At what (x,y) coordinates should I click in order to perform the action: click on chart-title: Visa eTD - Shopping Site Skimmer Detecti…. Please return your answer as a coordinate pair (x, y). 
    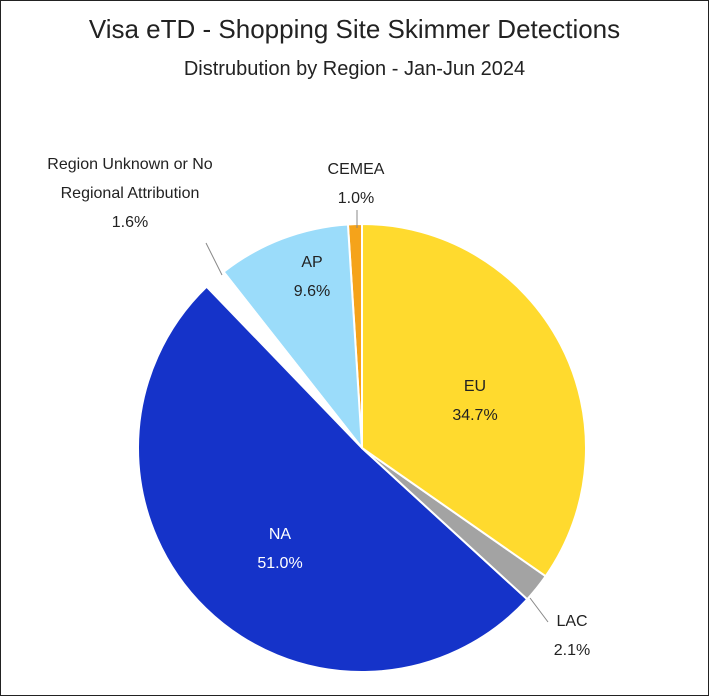
    Looking at the image, I should click on (354, 29).